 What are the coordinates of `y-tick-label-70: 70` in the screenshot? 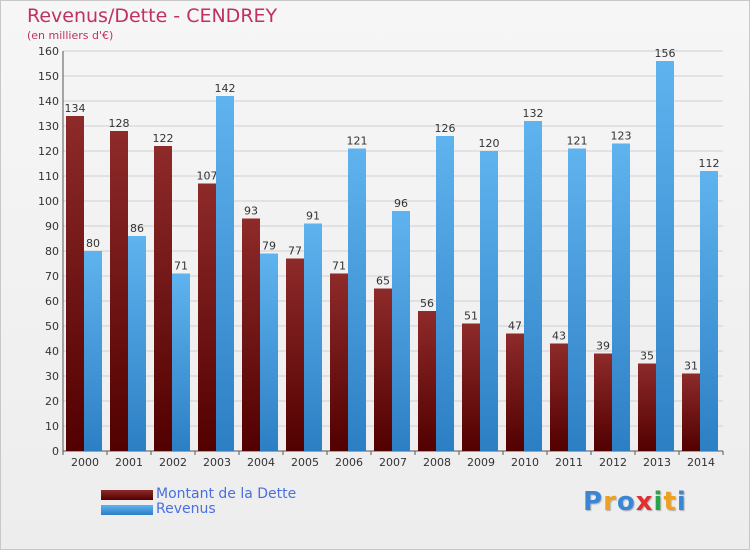 It's located at (52, 276).